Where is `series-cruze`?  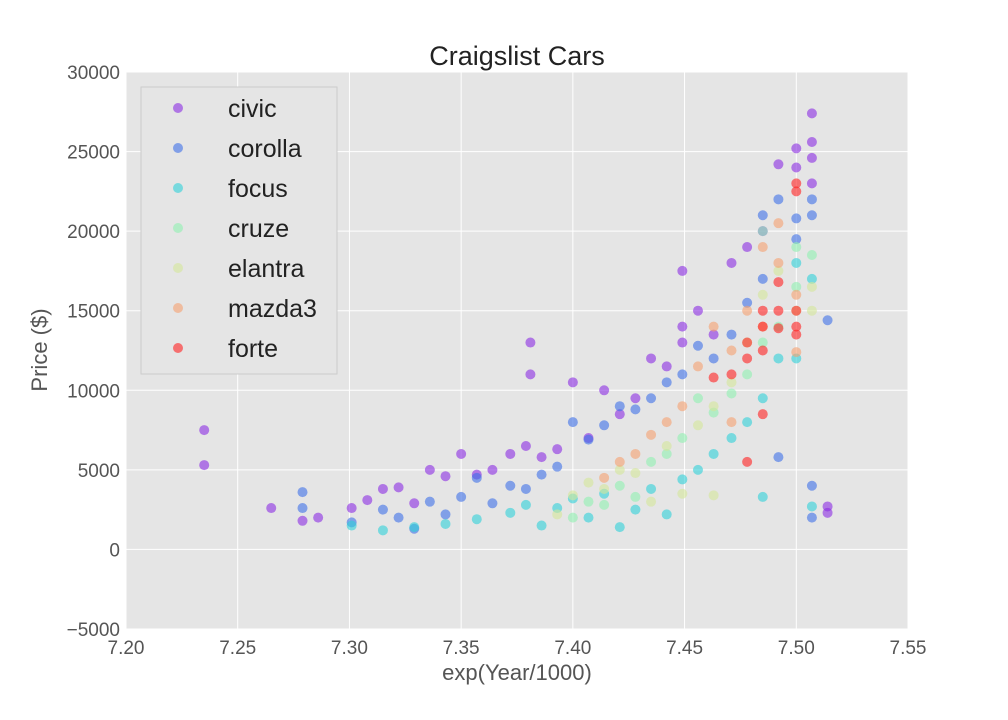
series-cruze is located at coordinates (692, 374).